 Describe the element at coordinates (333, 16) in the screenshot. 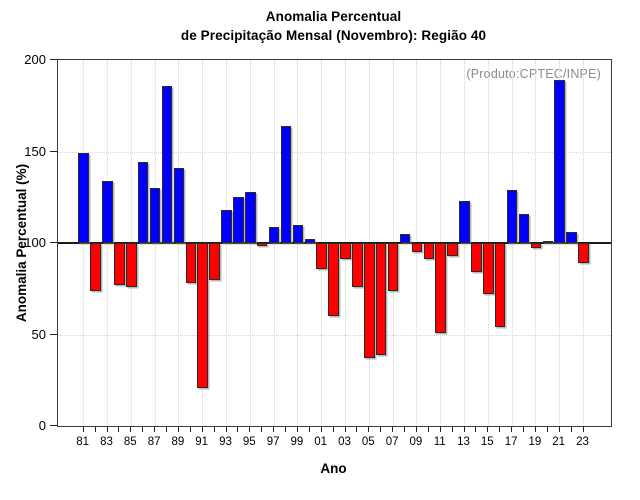

I see `chart-title-line1: Anomalia Percentual` at that location.